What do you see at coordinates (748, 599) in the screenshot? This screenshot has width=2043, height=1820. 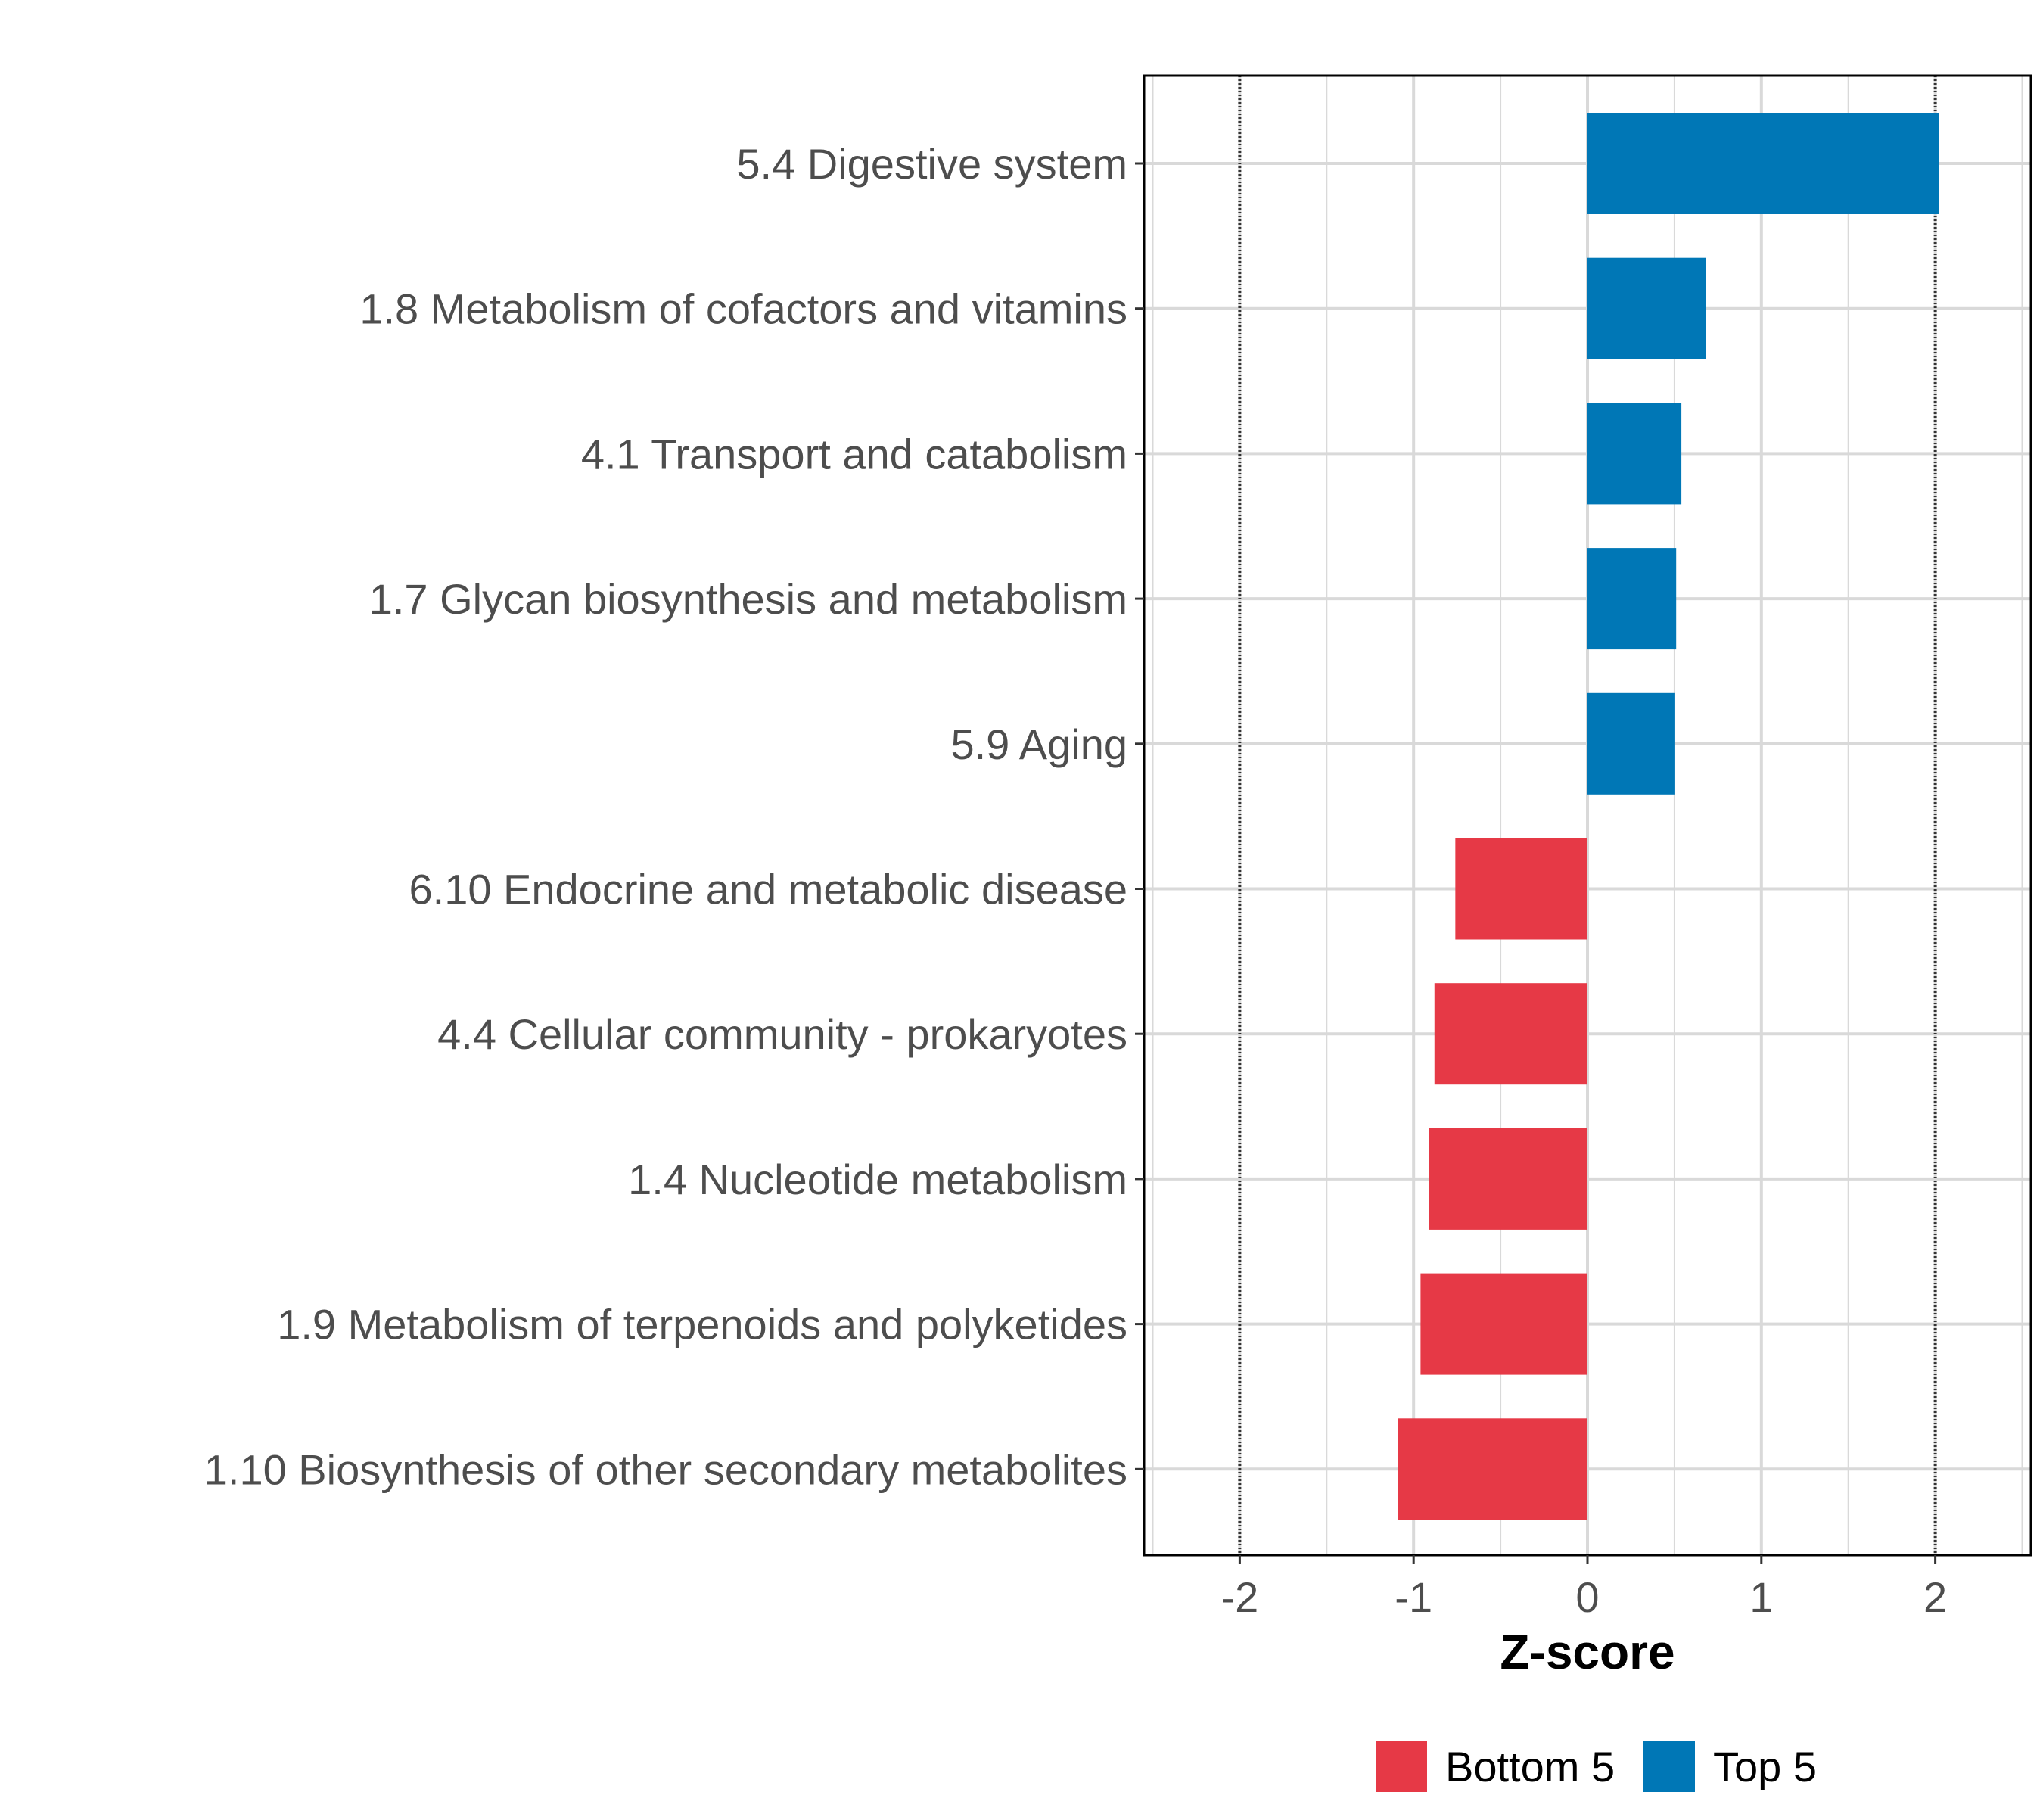 I see `y-tick-label: 1.7 Glycan biosynthesis and metabolism` at bounding box center [748, 599].